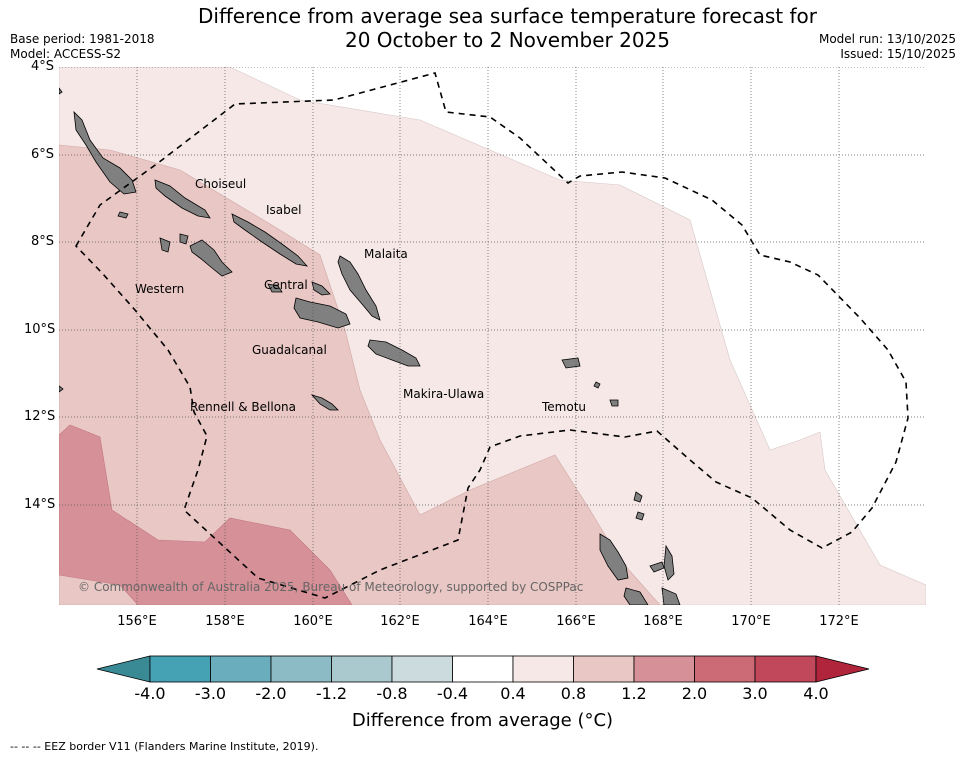  What do you see at coordinates (842, 669) in the screenshot?
I see `colorbar-extend-high` at bounding box center [842, 669].